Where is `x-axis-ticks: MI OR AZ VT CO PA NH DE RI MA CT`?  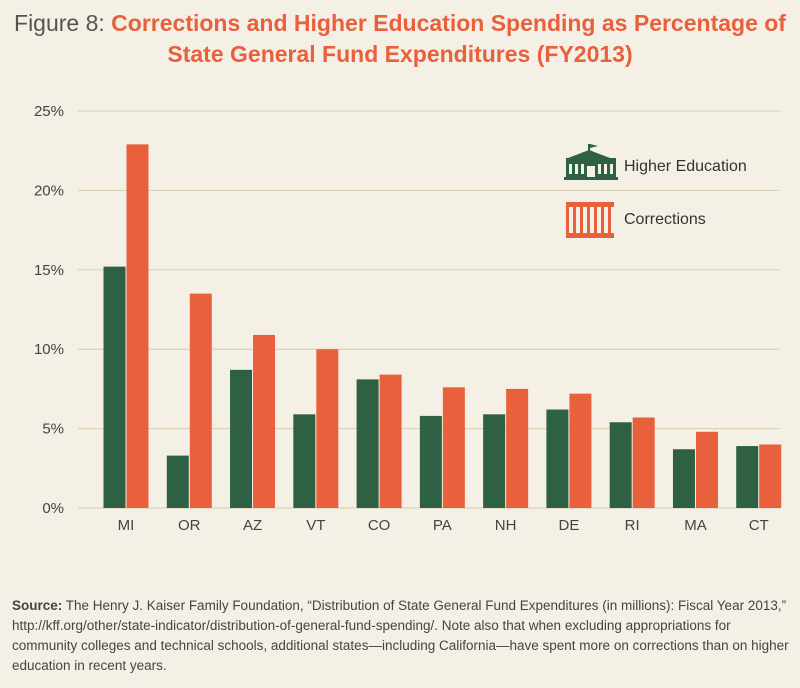
x-axis-ticks: MI OR AZ VT CO PA NH DE RI MA CT is located at coordinates (443, 525).